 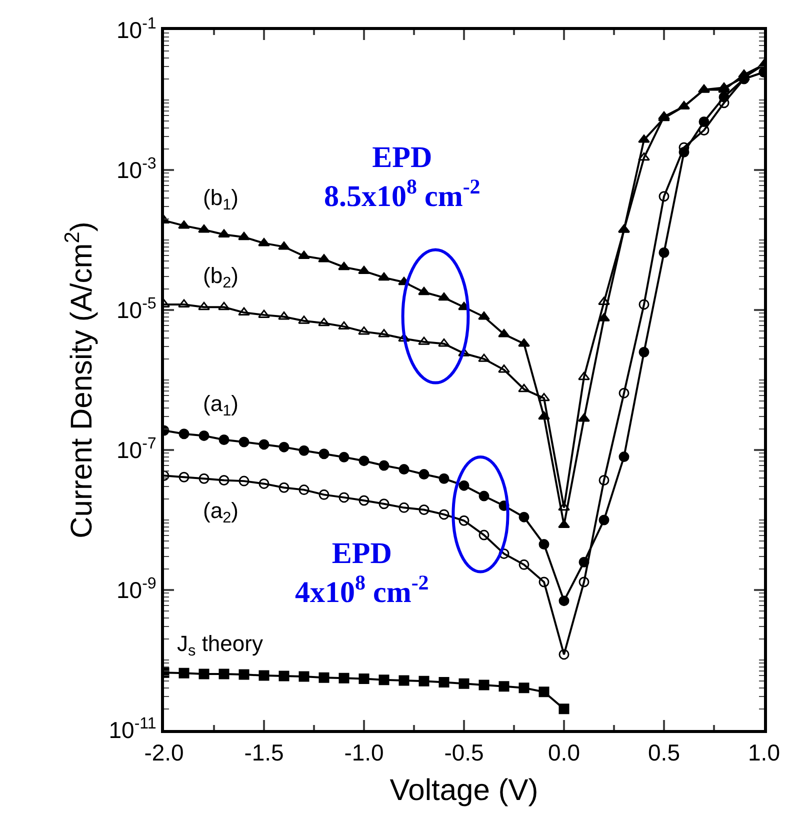 I want to click on series-label: J$_{s}$ theory, so click(x=220, y=645).